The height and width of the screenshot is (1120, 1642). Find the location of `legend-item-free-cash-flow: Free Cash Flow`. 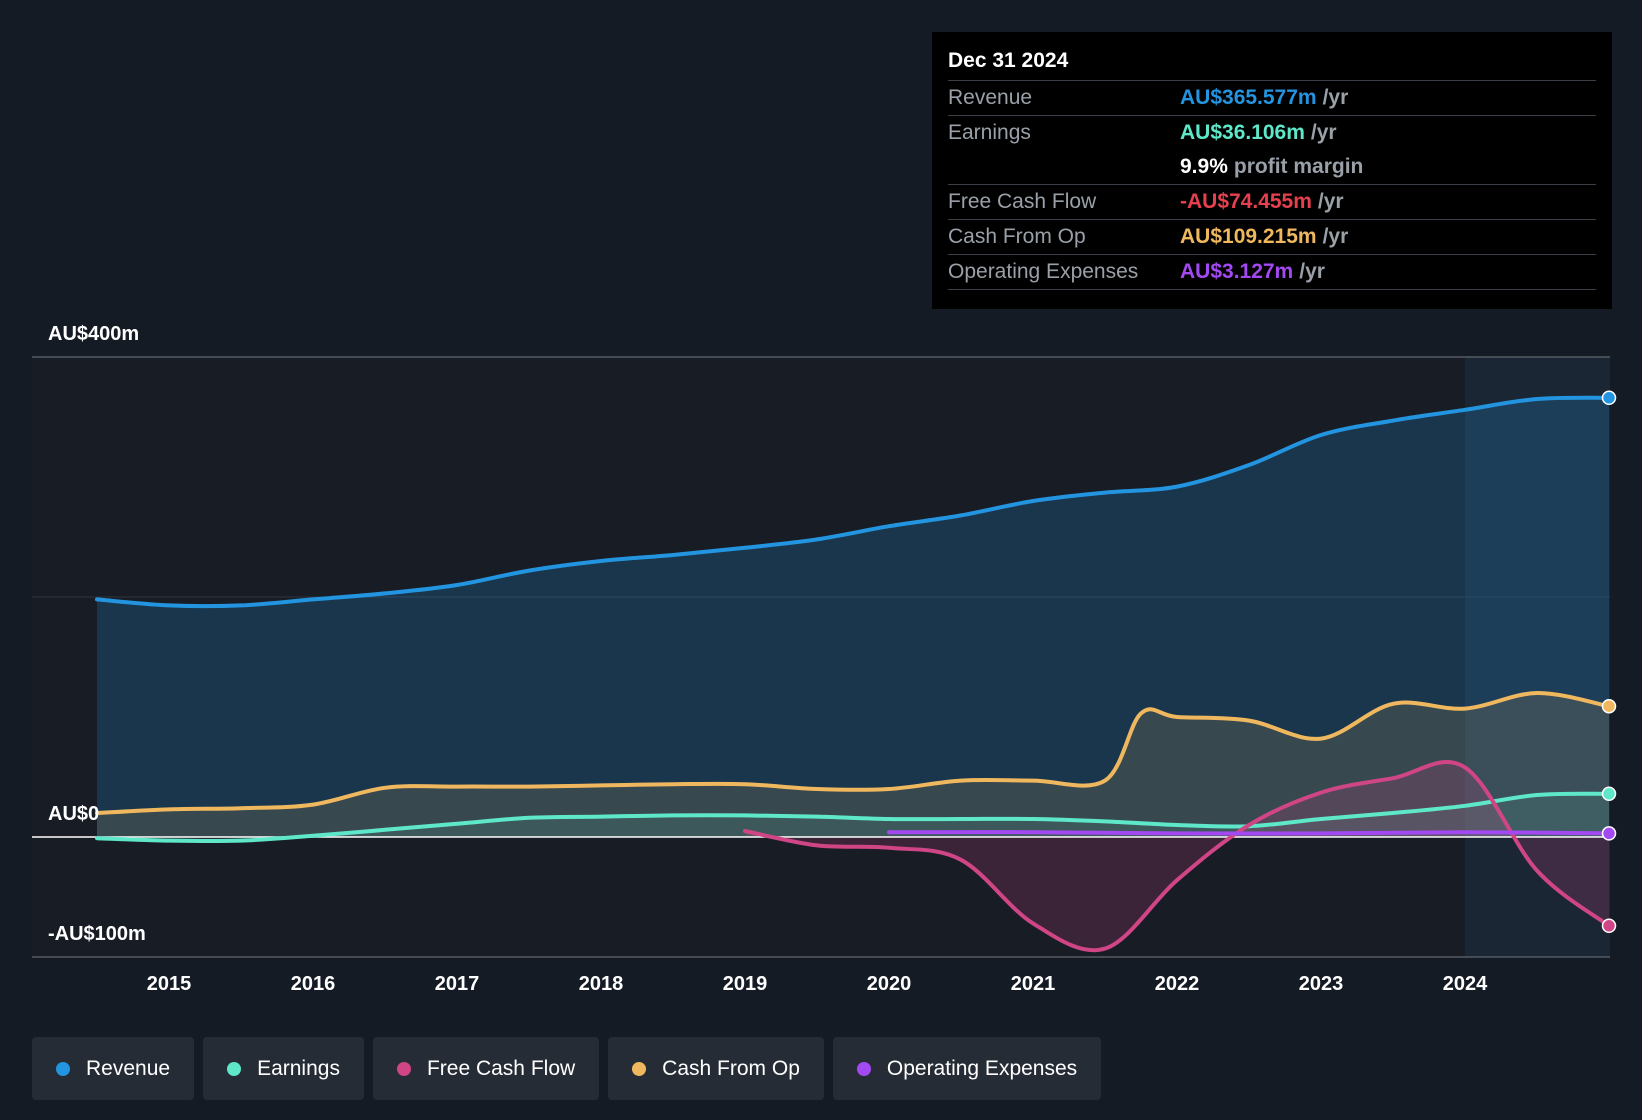

legend-item-free-cash-flow: Free Cash Flow is located at coordinates (486, 1068).